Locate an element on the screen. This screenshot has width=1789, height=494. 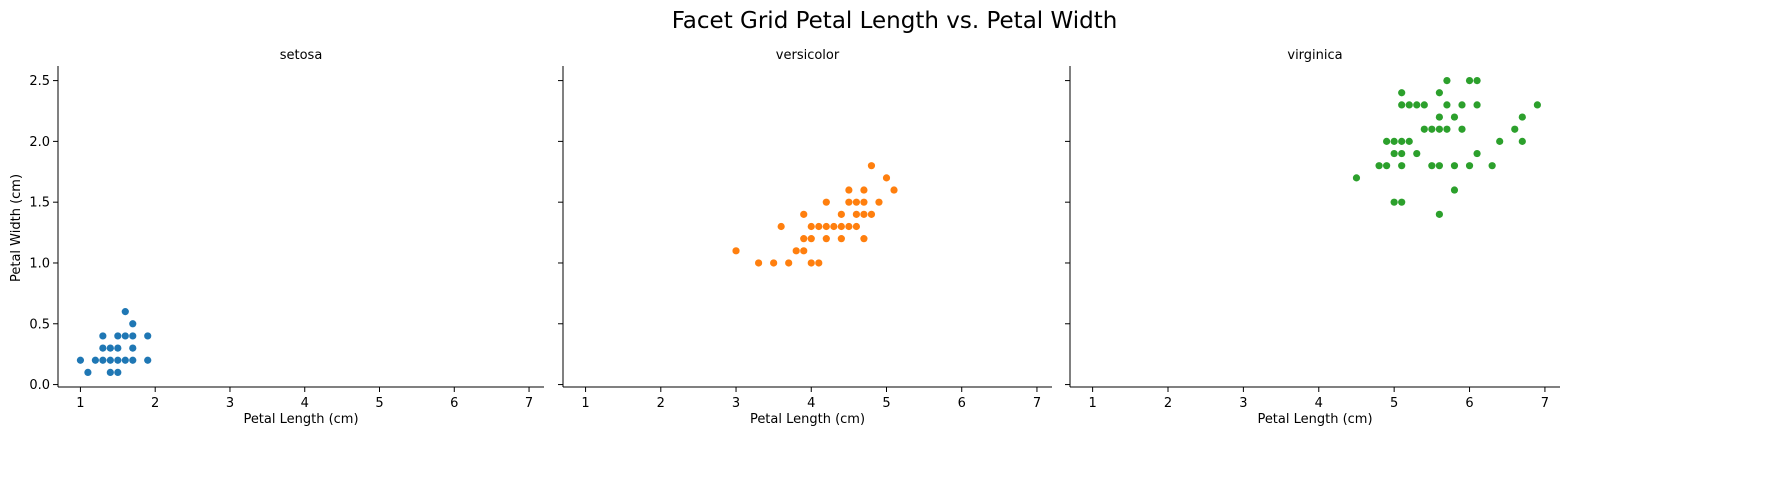
y-tick-label: 0.5 is located at coordinates (39, 324).